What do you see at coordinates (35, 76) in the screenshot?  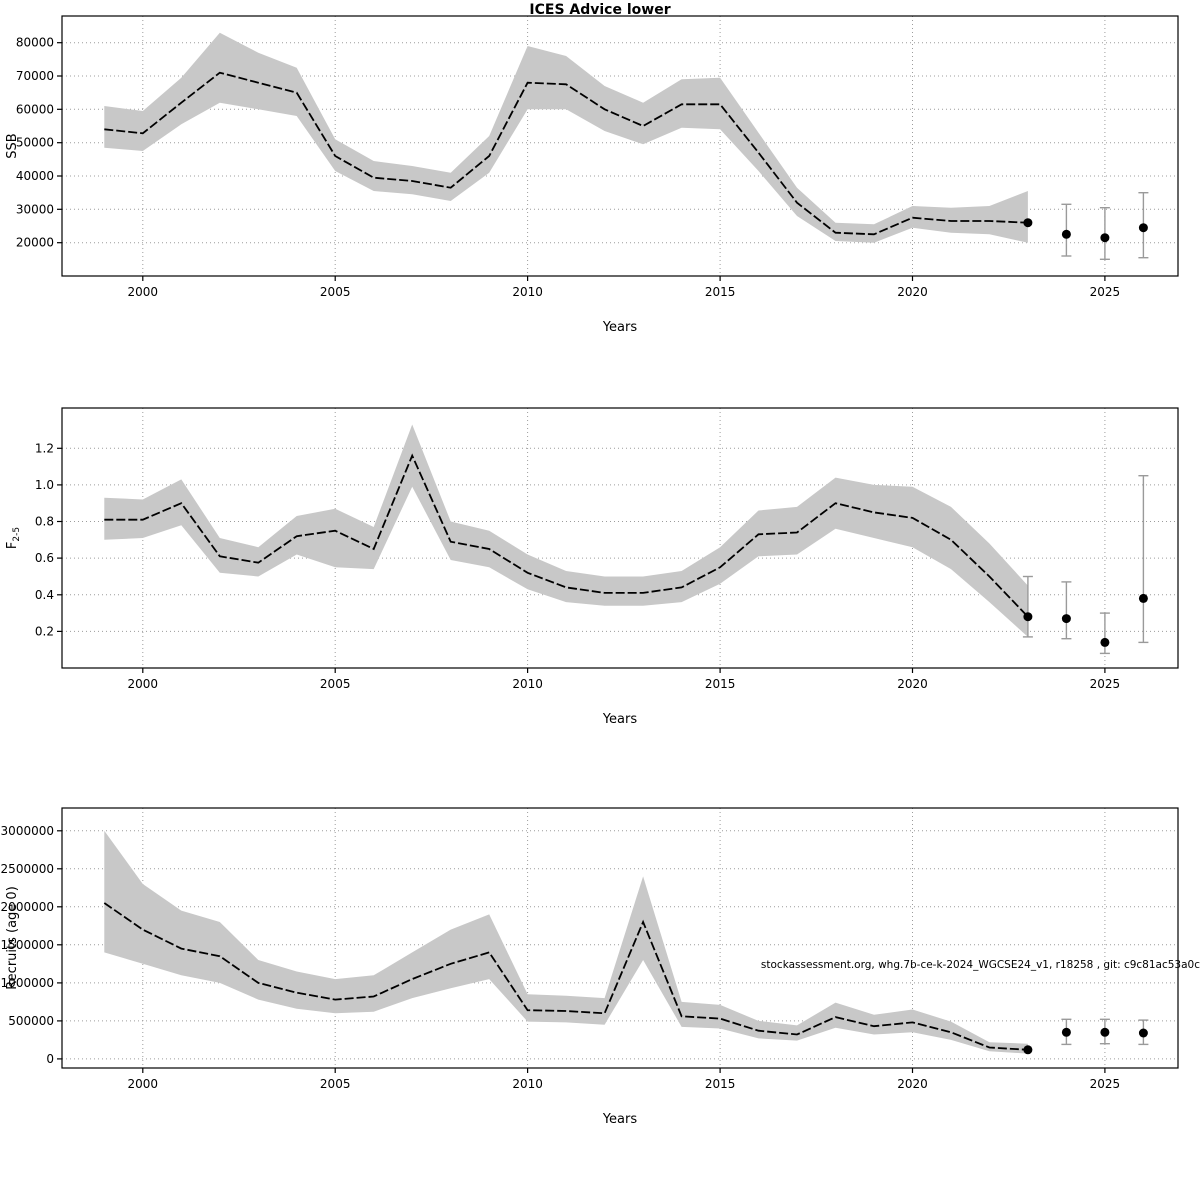 I see `y-tick-label: 70000` at bounding box center [35, 76].